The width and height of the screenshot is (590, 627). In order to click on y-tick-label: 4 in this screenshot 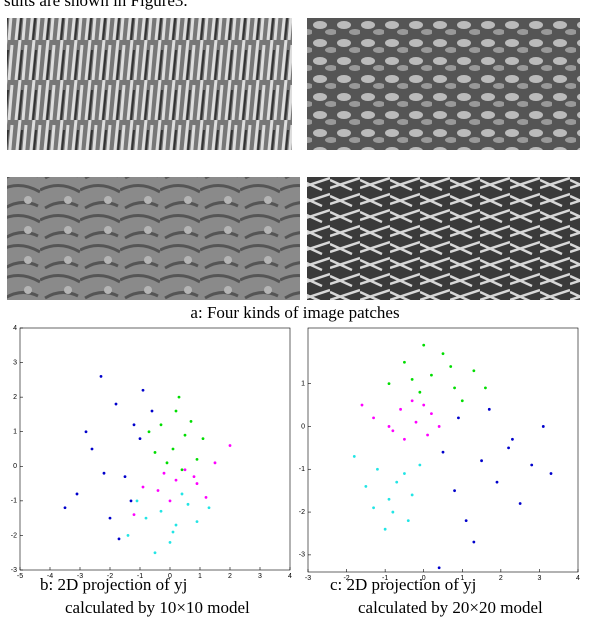, I will do `click(15, 328)`.